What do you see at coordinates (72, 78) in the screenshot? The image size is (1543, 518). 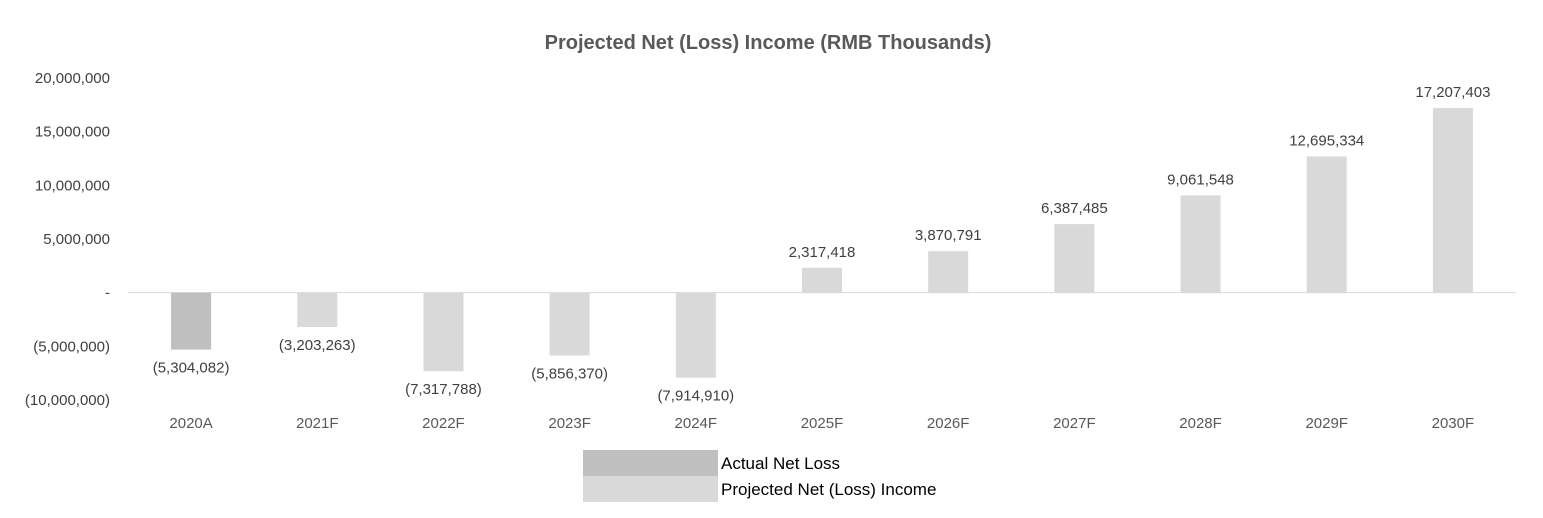 I see `y-tick-label: 20,000,000` at bounding box center [72, 78].